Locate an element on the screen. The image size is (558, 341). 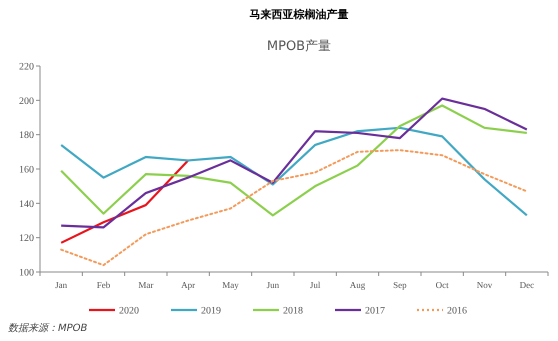
line-series is located at coordinates (125, 201).